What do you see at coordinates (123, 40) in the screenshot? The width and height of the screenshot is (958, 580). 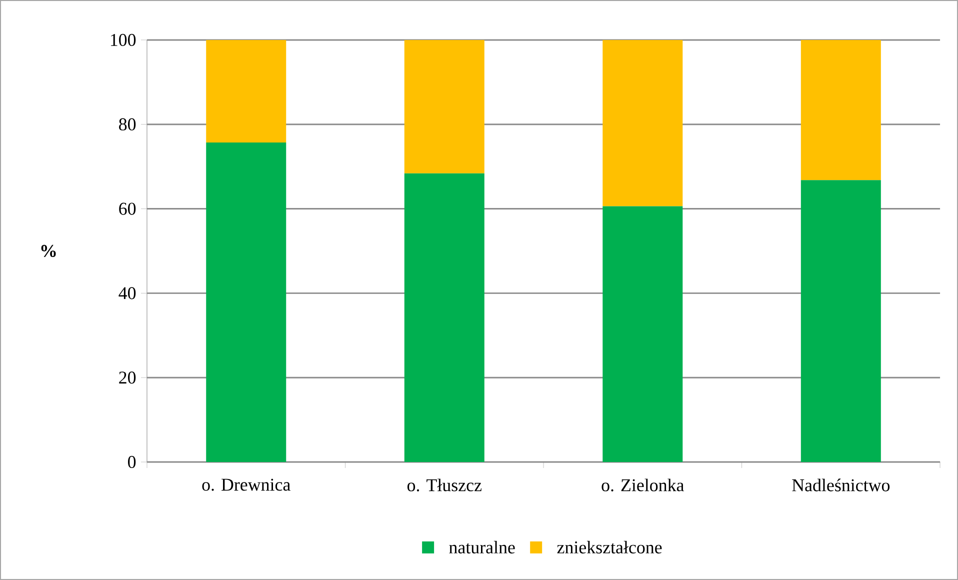 I see `y-tick-label: 100` at bounding box center [123, 40].